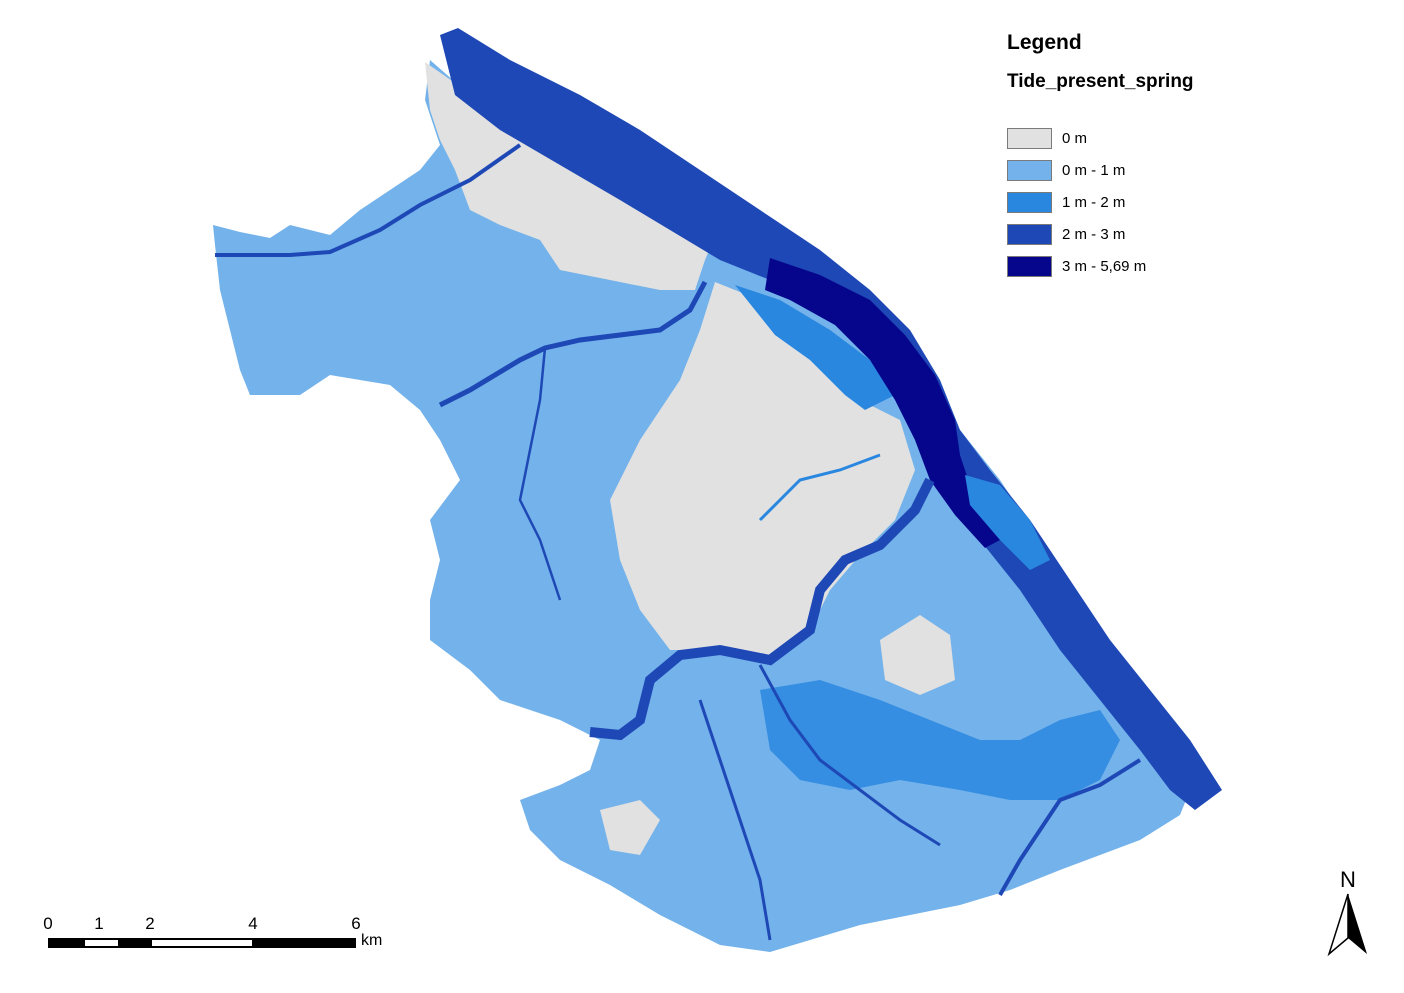 This screenshot has width=1404, height=993. I want to click on legend-item-label: 1 m - 2 m, so click(1094, 202).